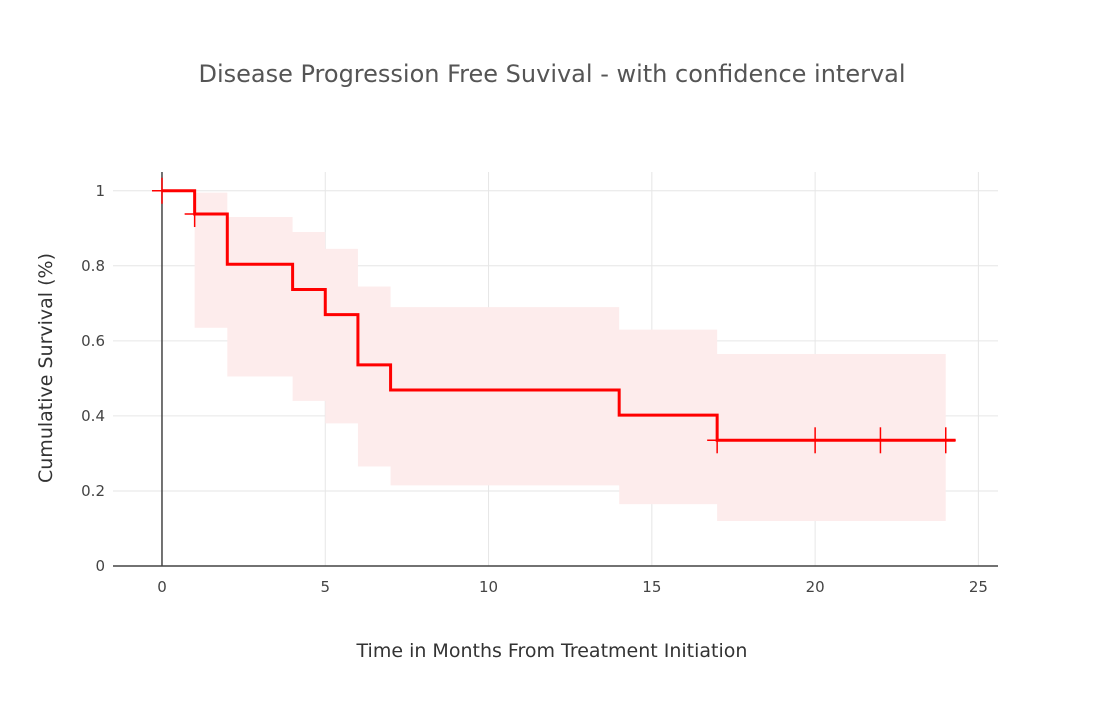  Describe the element at coordinates (162, 587) in the screenshot. I see `x-tick-label: 0` at that location.